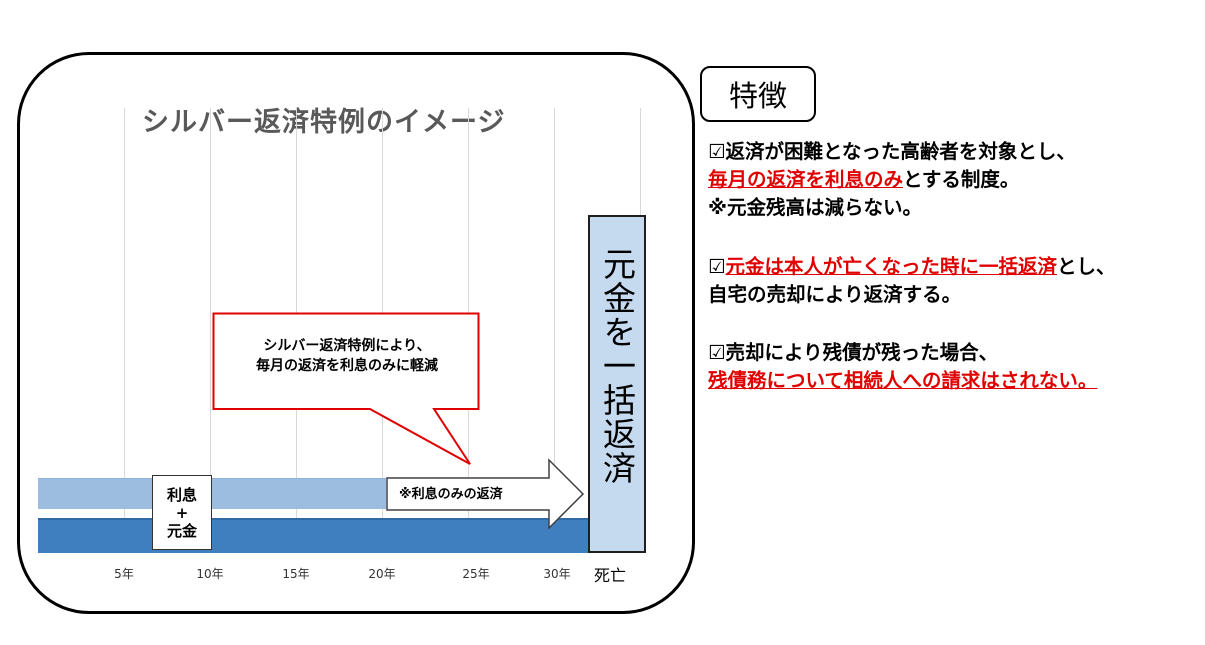 The height and width of the screenshot is (645, 1205). I want to click on interest-principal-bar, so click(212, 493).